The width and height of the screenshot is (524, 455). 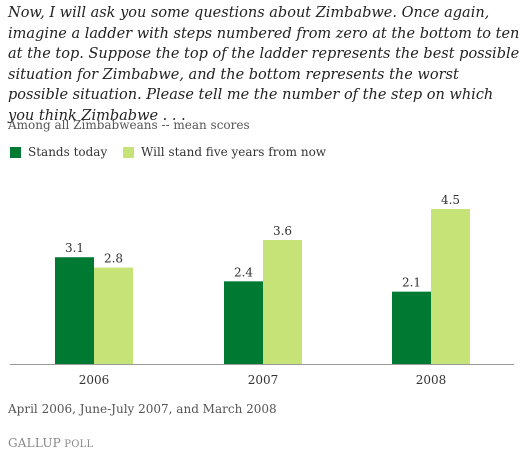 What do you see at coordinates (34, 443) in the screenshot?
I see `brand-part1: GALLUP` at bounding box center [34, 443].